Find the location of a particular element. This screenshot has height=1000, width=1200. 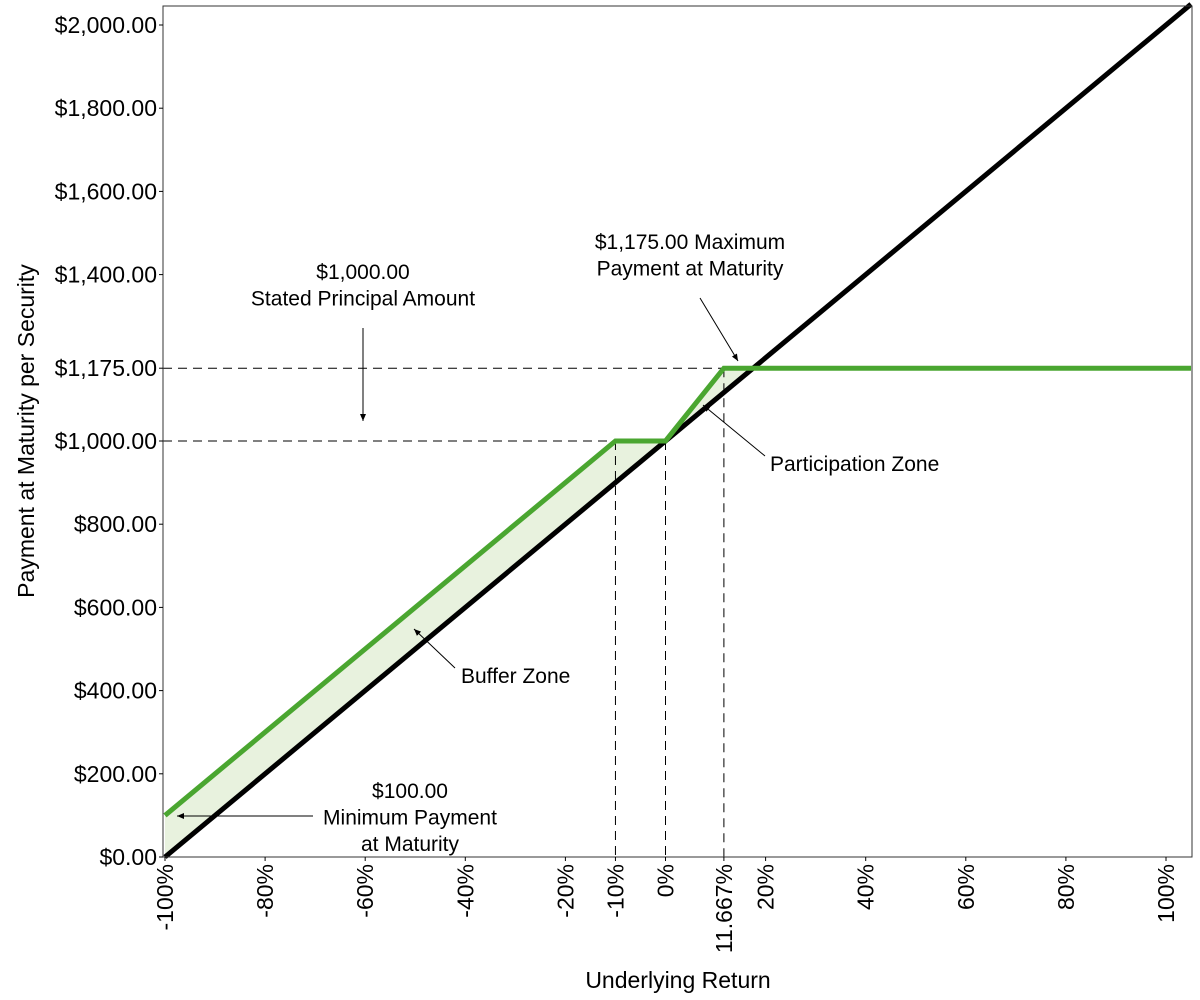

annotation-participation-text: Participation Zone is located at coordinates (854, 464).